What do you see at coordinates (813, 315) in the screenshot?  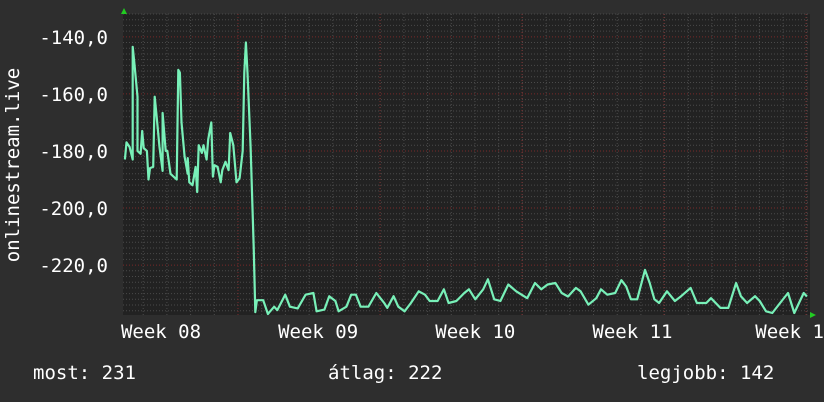 I see `x-axis-arrow-icon` at bounding box center [813, 315].